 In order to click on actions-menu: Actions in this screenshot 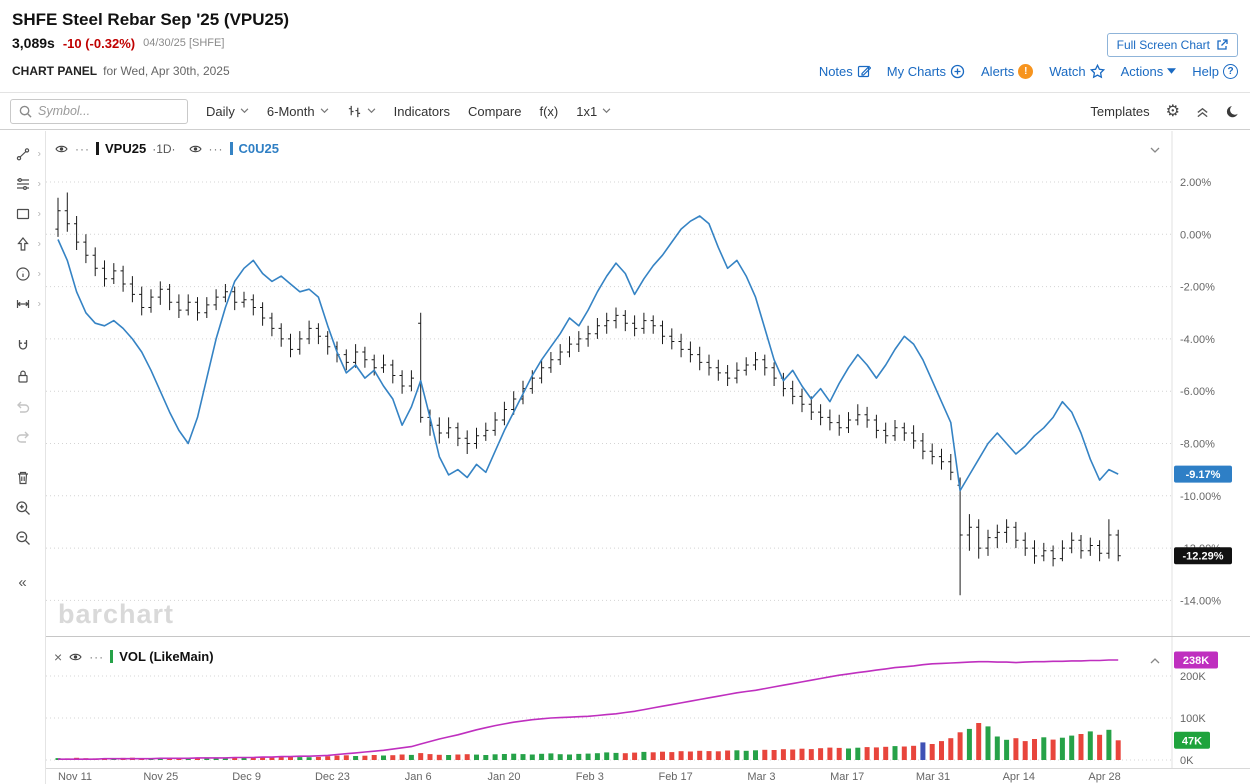, I will do `click(1149, 71)`.